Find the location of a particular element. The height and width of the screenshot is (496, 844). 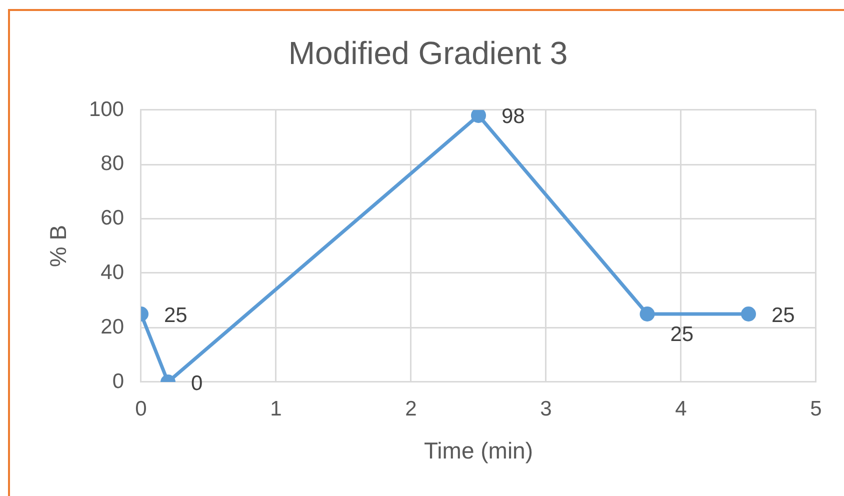

data-label: 98 is located at coordinates (513, 116).